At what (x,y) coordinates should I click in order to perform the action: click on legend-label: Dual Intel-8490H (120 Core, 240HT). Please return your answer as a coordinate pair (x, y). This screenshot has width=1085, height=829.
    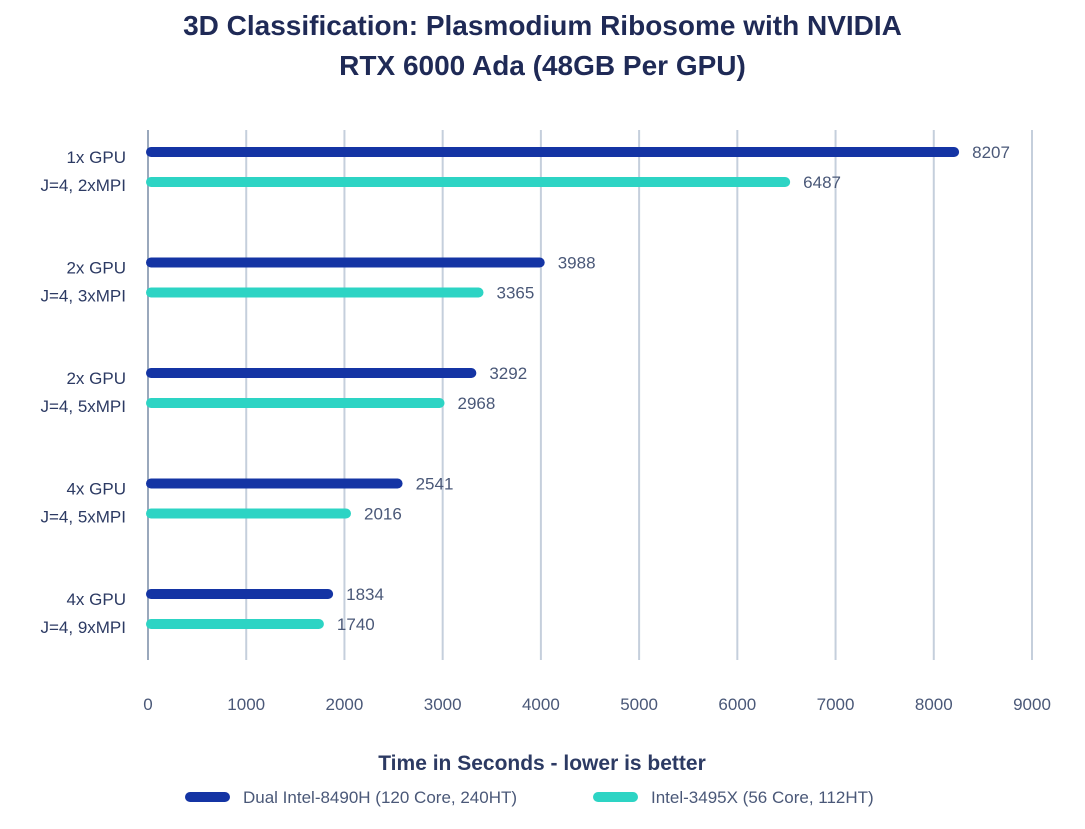
    Looking at the image, I should click on (380, 797).